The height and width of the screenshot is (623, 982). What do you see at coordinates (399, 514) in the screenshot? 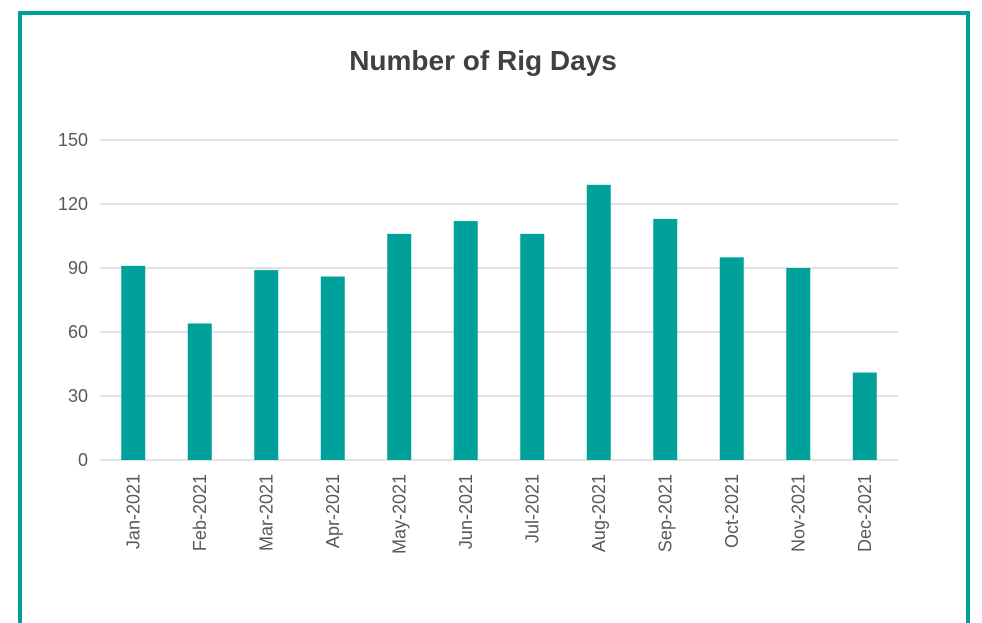
I see `x-tick-label: May-2021` at bounding box center [399, 514].